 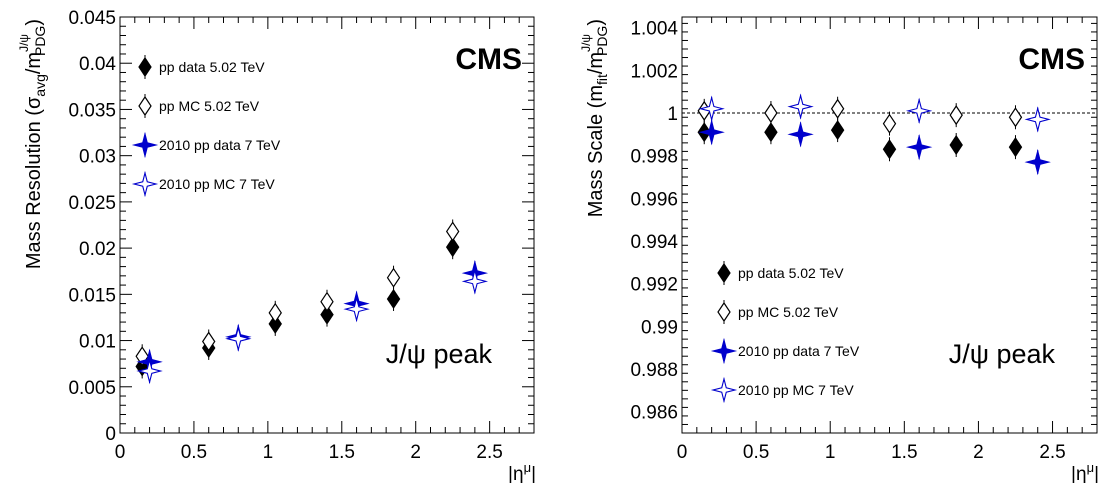 I want to click on y-tick-label: 0.998, so click(x=654, y=157).